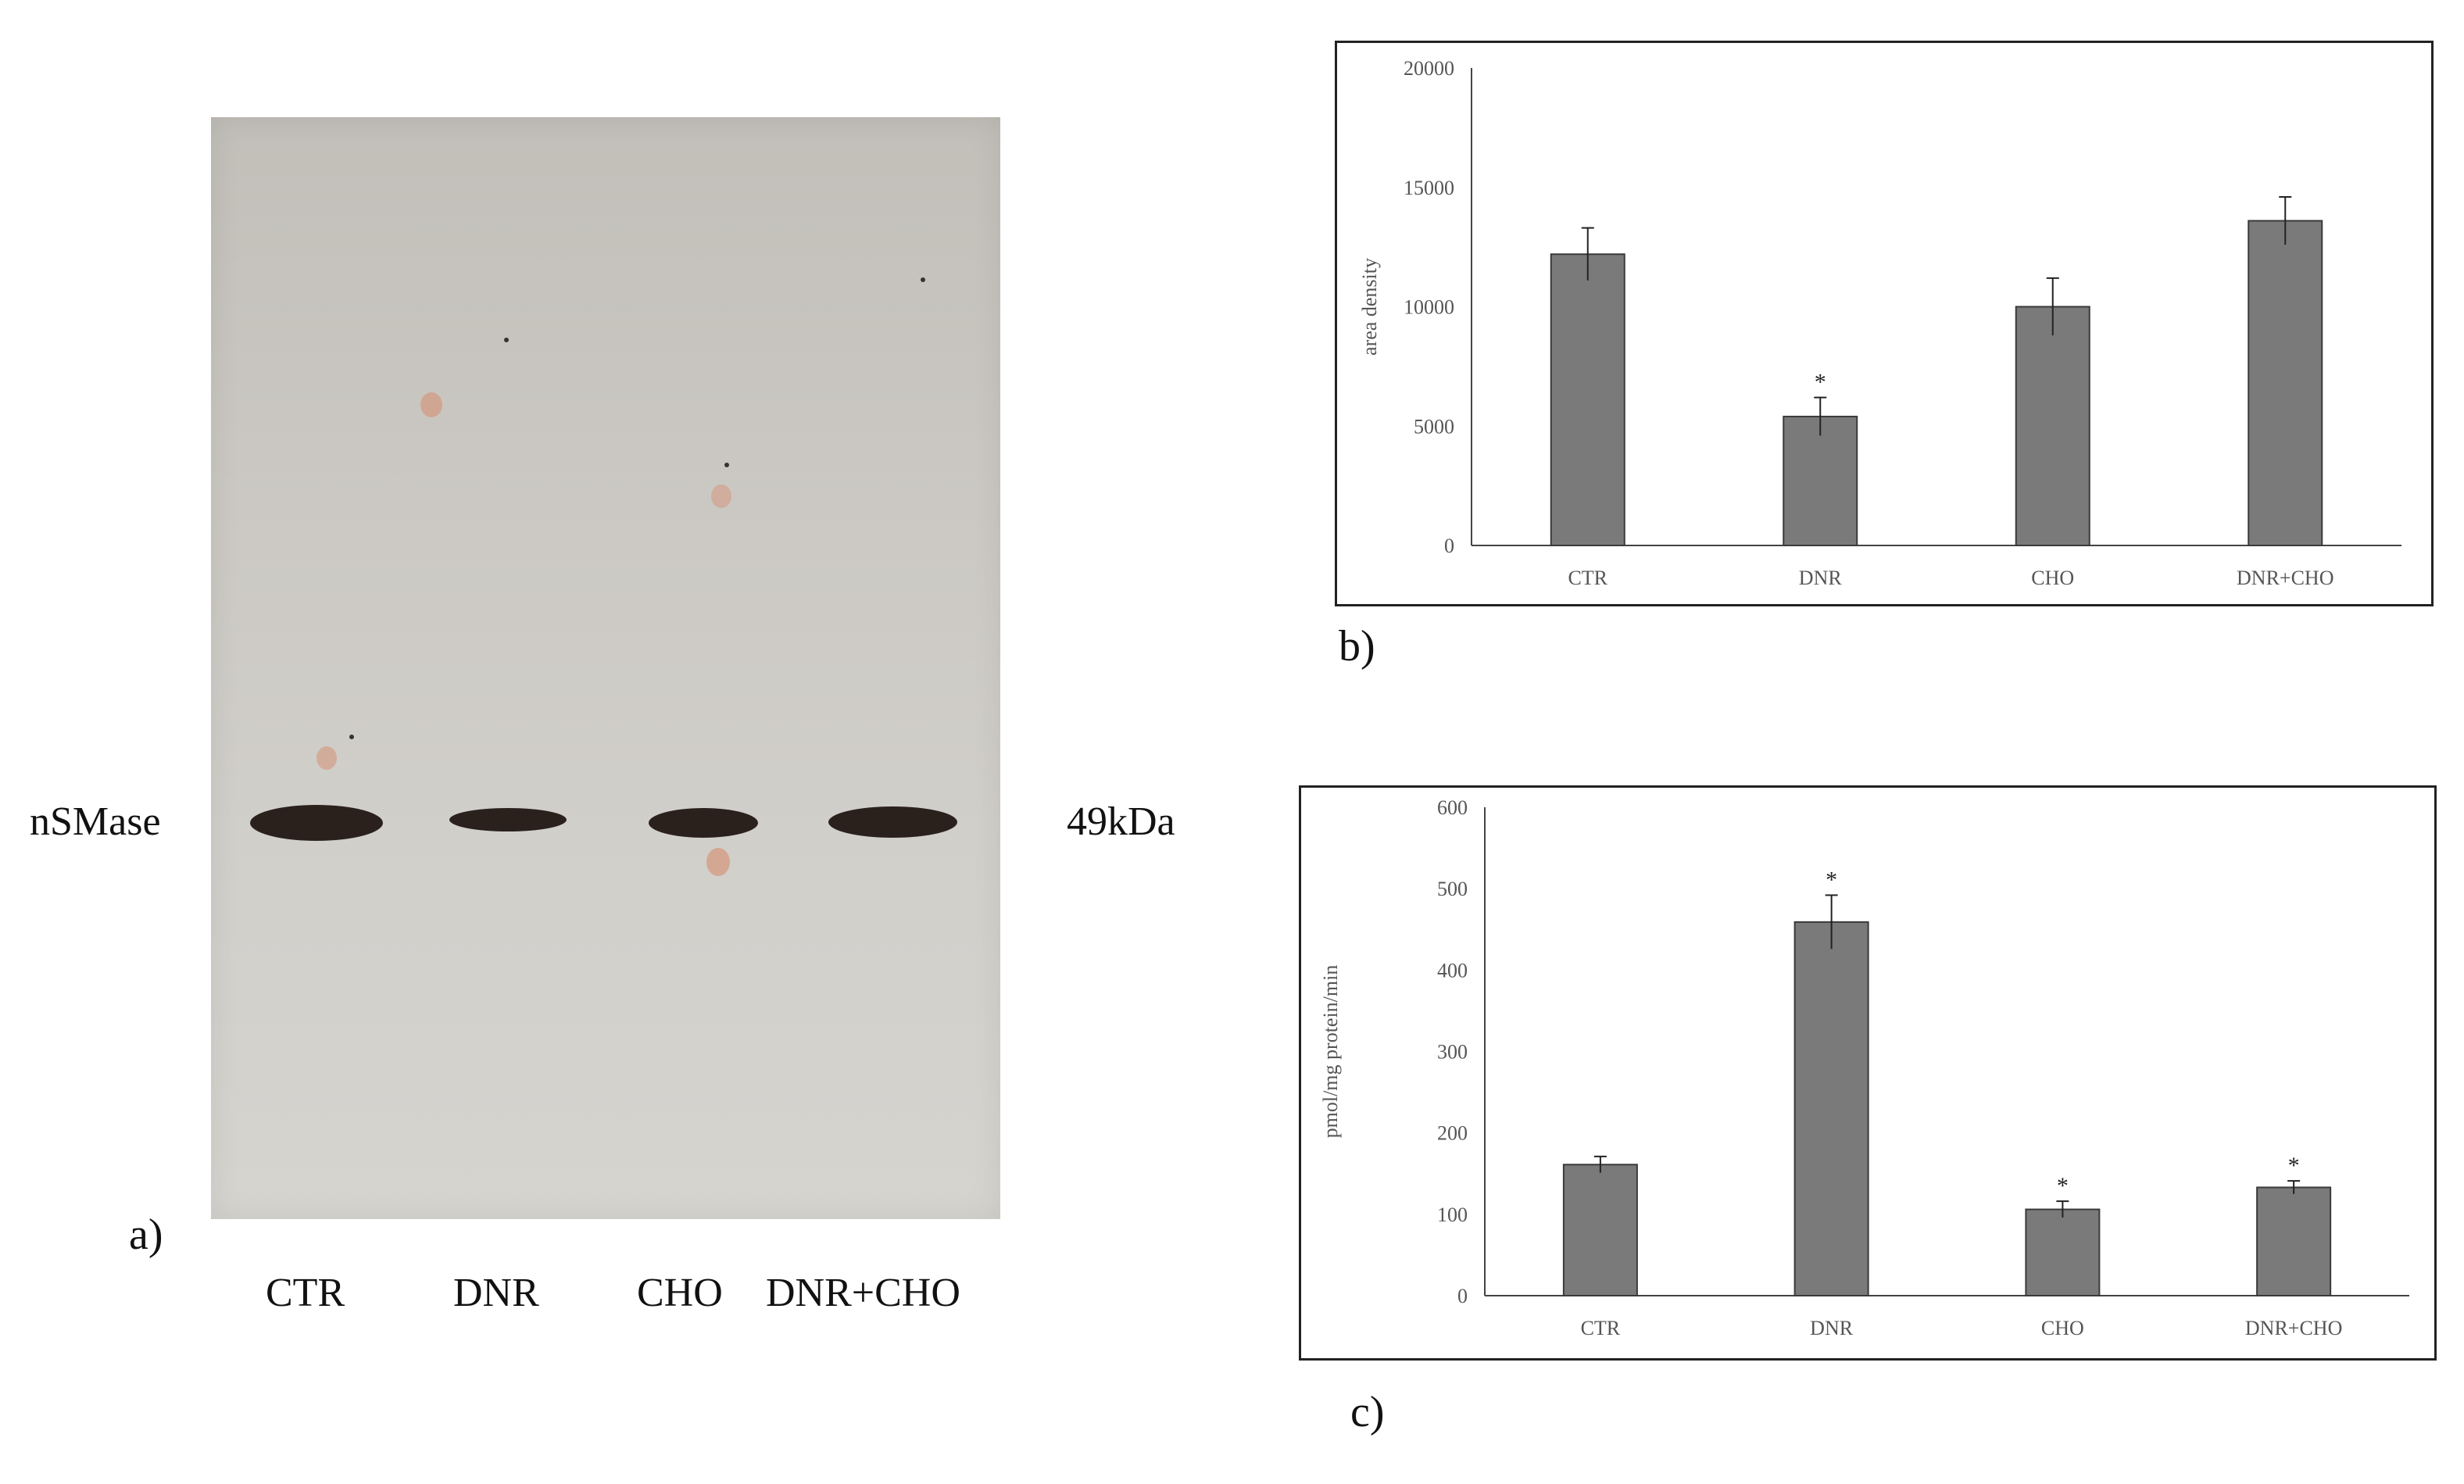 The image size is (2464, 1484). Describe the element at coordinates (1429, 188) in the screenshot. I see `y-tick-label: 15000` at that location.